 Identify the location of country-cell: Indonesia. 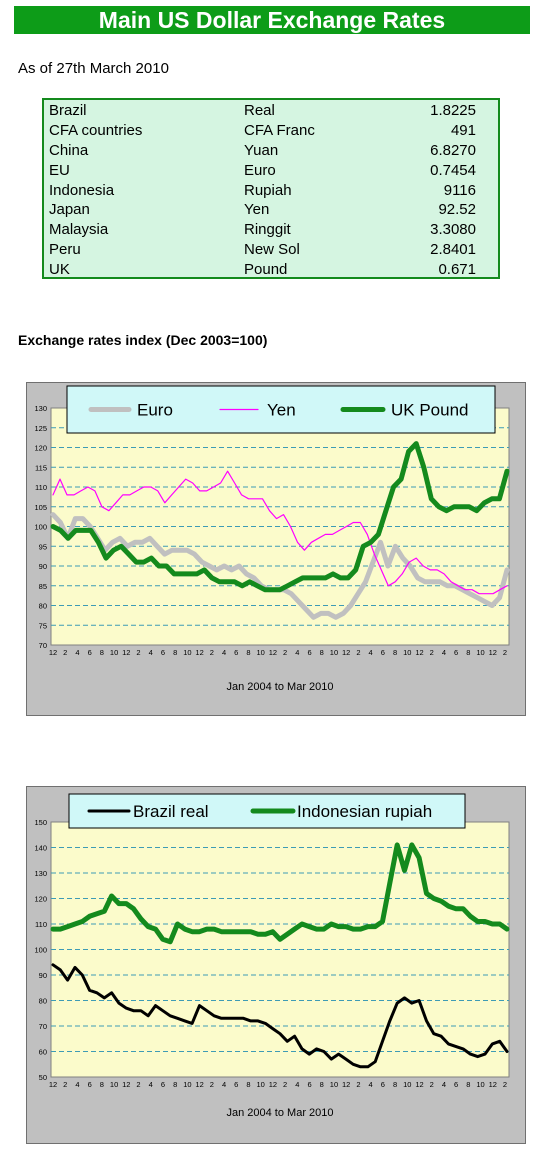
(82, 190).